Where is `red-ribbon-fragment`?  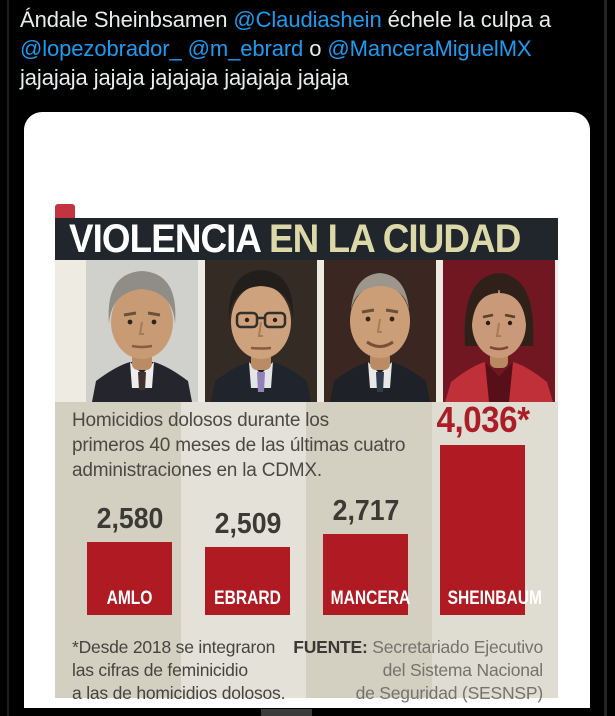
red-ribbon-fragment is located at coordinates (65, 211).